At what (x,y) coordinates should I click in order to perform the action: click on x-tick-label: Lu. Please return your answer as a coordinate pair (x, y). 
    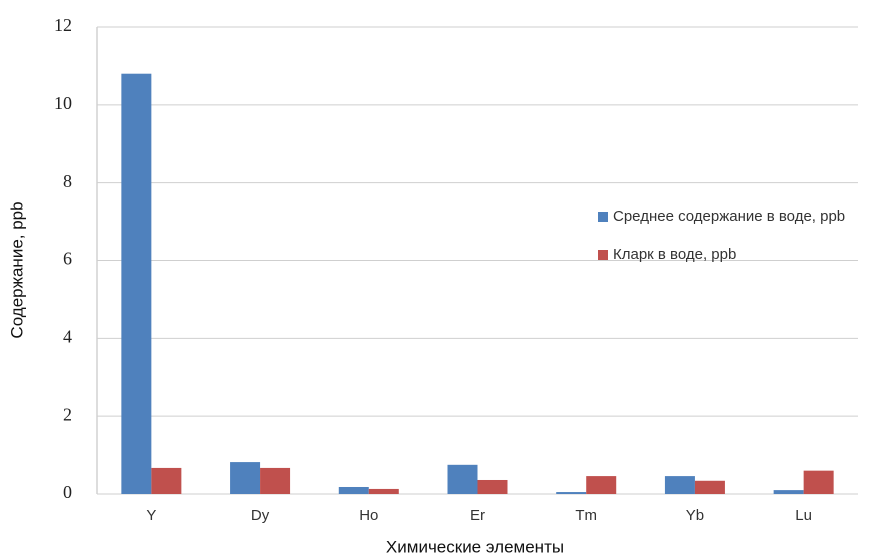
    Looking at the image, I should click on (803, 515).